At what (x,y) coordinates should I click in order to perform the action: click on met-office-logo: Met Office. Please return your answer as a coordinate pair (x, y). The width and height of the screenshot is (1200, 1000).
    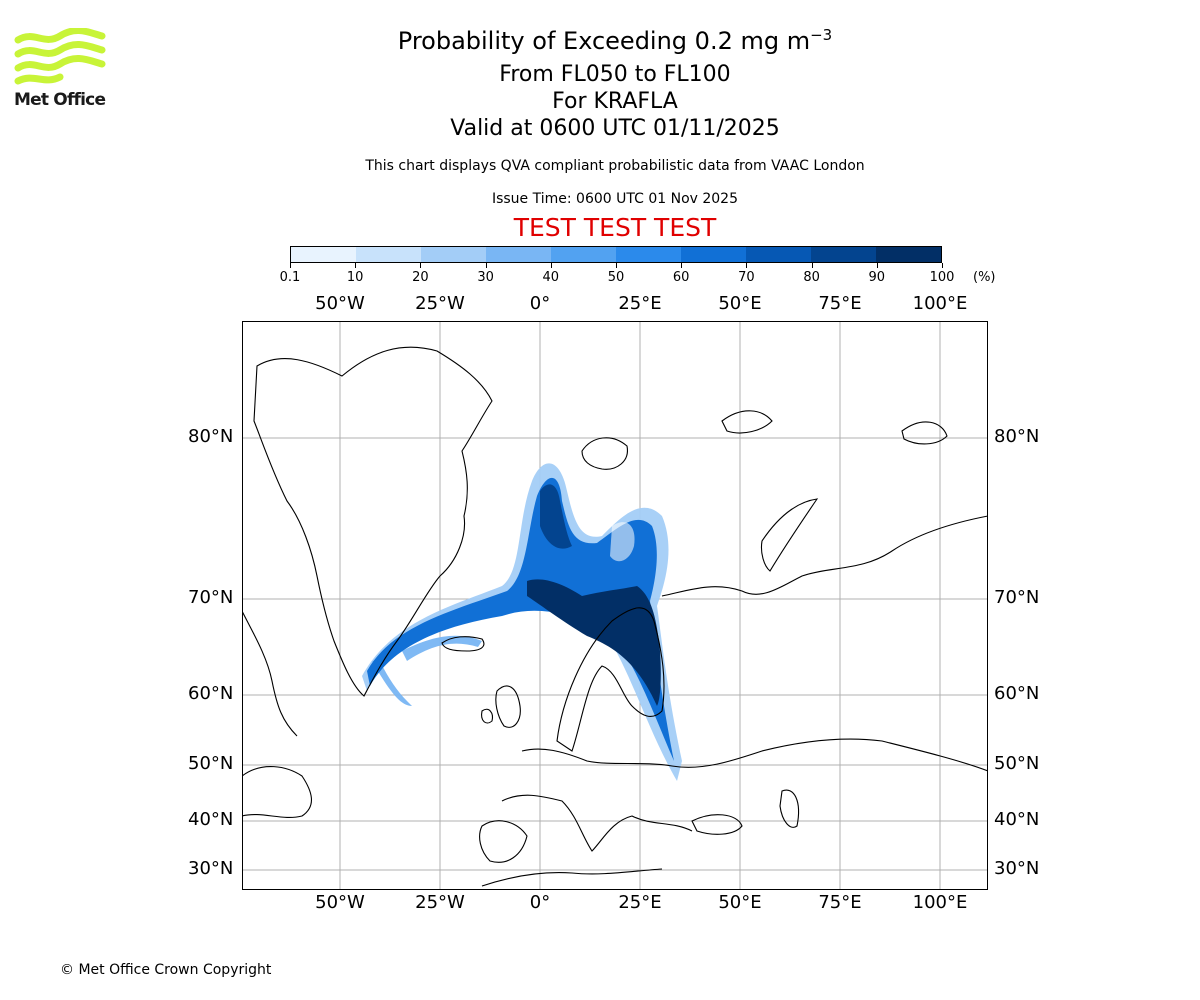
    Looking at the image, I should click on (62, 68).